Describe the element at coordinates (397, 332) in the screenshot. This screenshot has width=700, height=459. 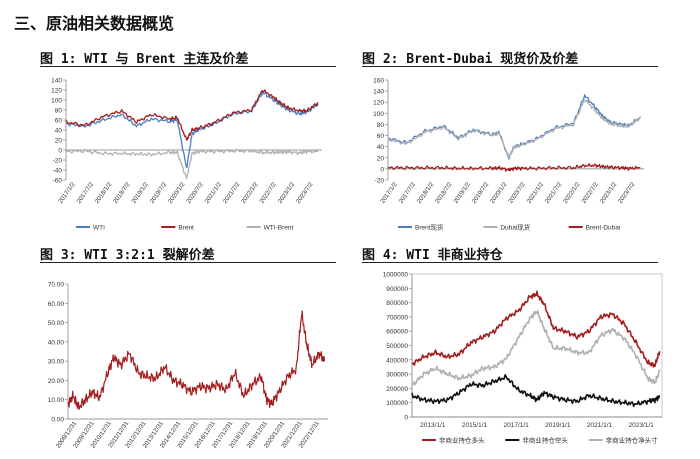
I see `y-tick-label: 600000` at that location.